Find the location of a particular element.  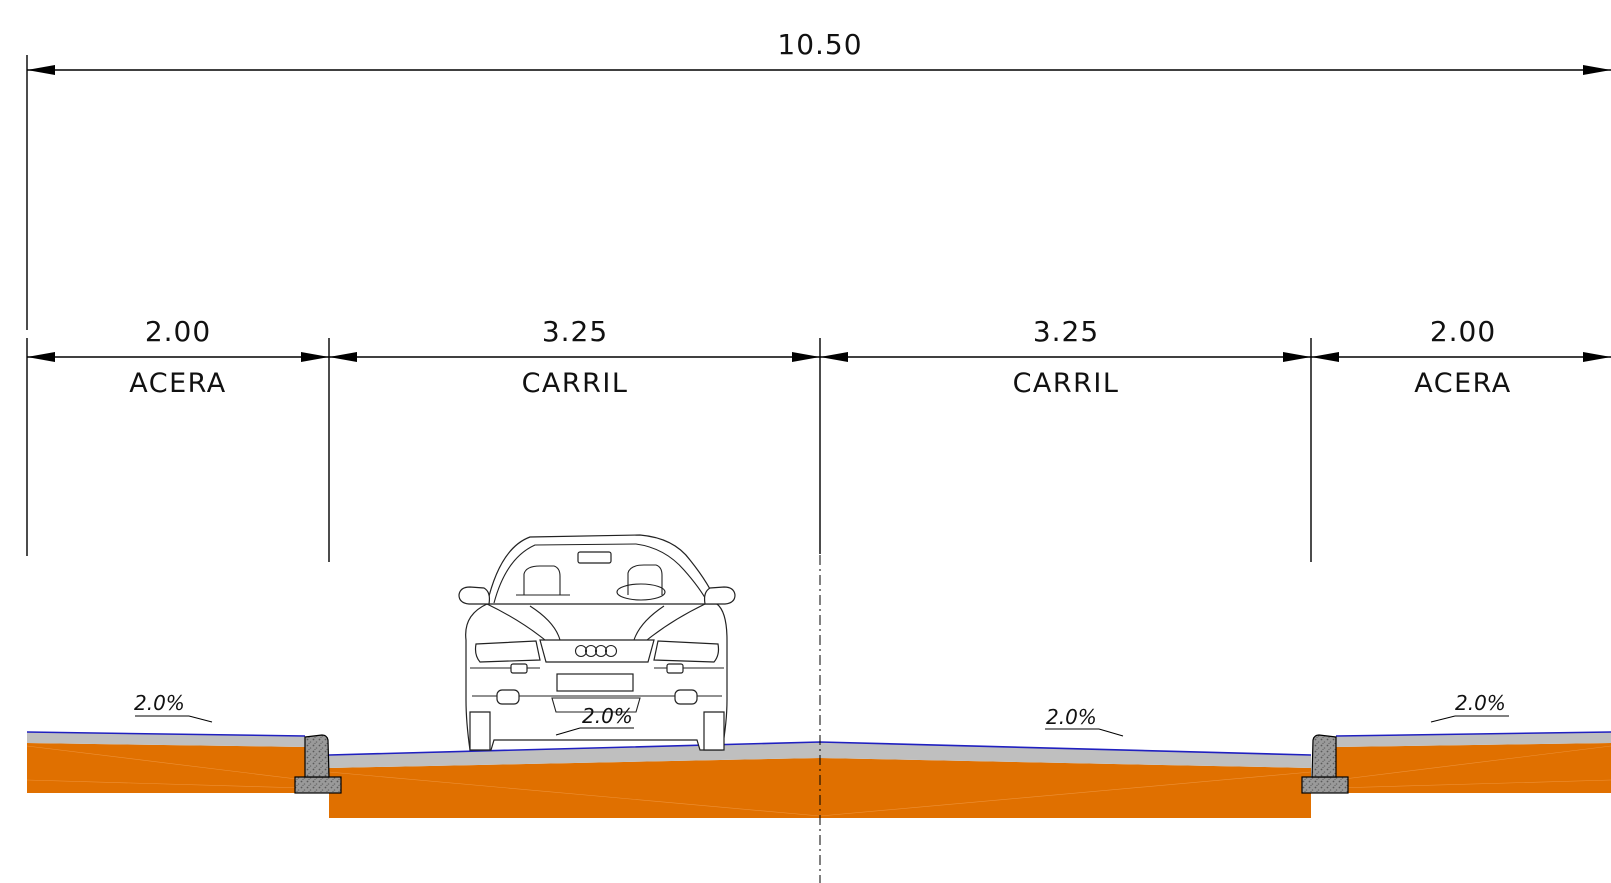

sidewalk-left-label: ACERA is located at coordinates (178, 383).